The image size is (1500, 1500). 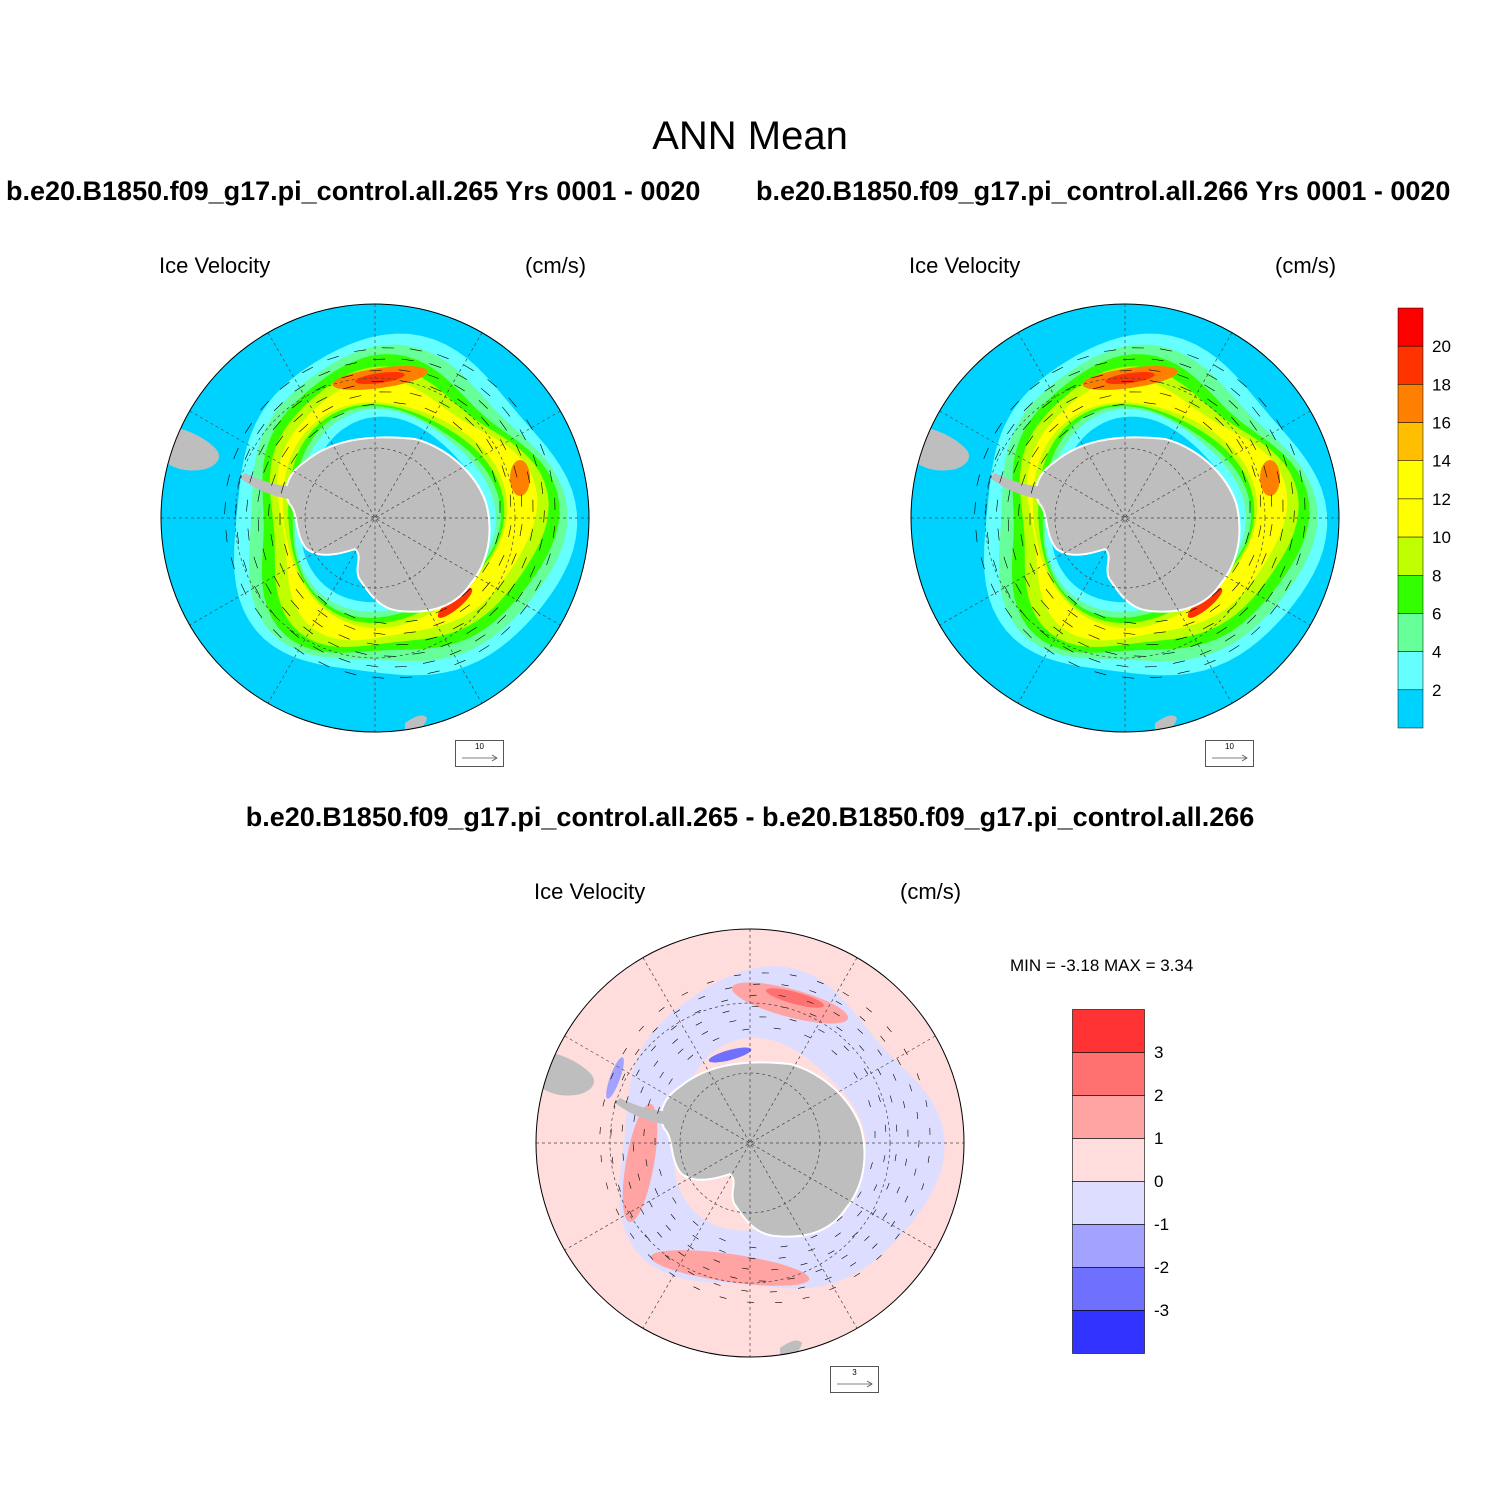 I want to click on panel-2-polar-map, so click(x=1125, y=518).